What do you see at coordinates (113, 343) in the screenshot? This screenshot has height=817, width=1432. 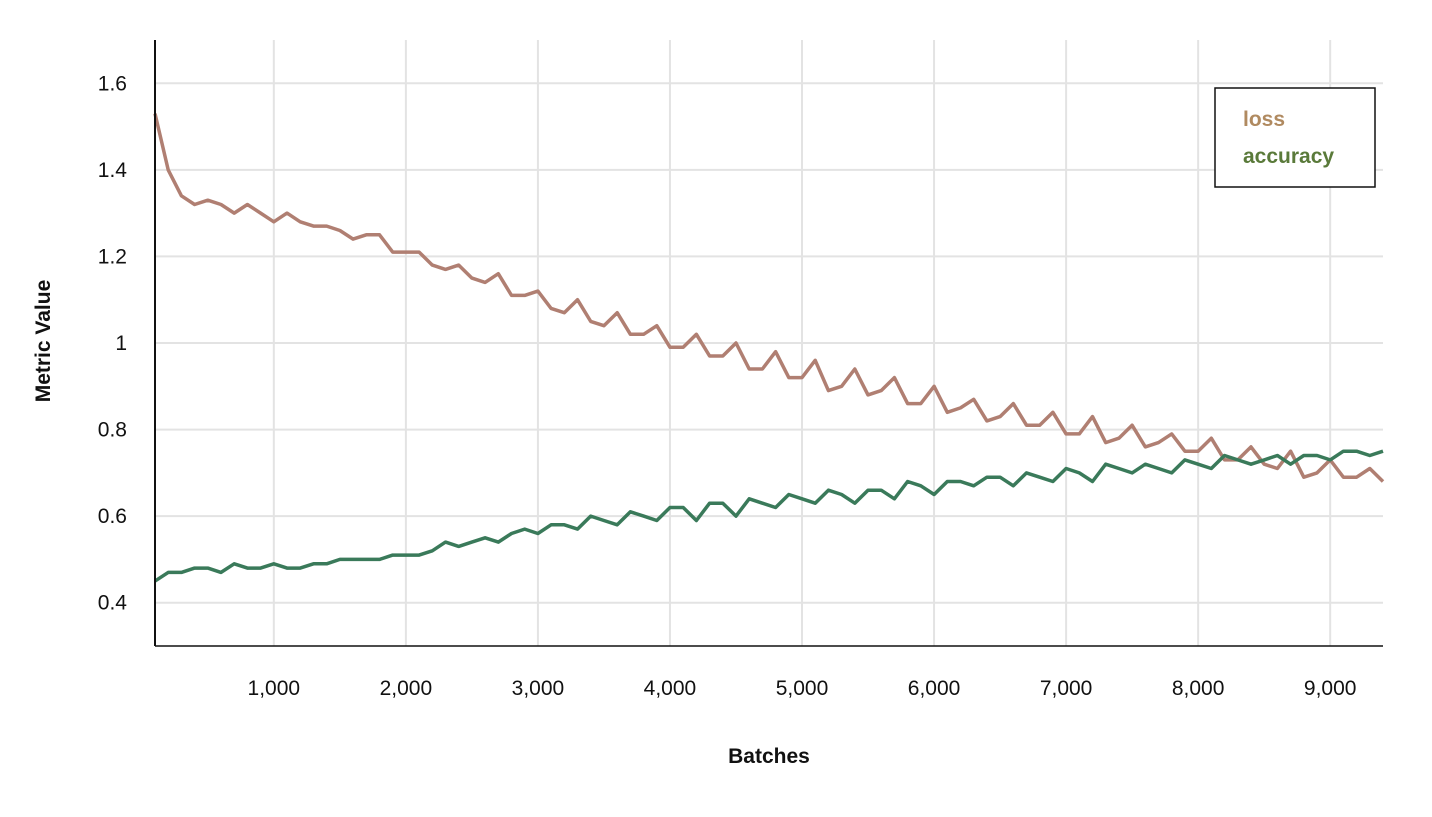 I see `y-tick-labels: 0.4 0.6 0.8 1 1.2 1.4 1.6` at bounding box center [113, 343].